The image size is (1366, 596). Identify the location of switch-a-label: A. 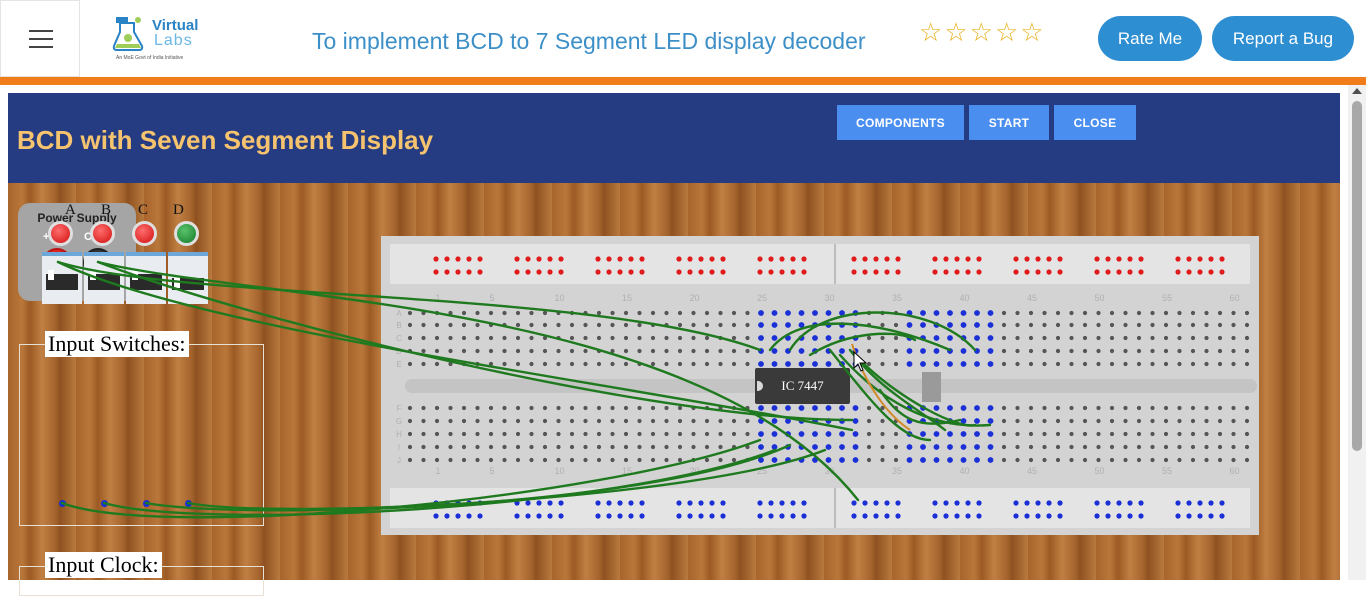
(70, 210).